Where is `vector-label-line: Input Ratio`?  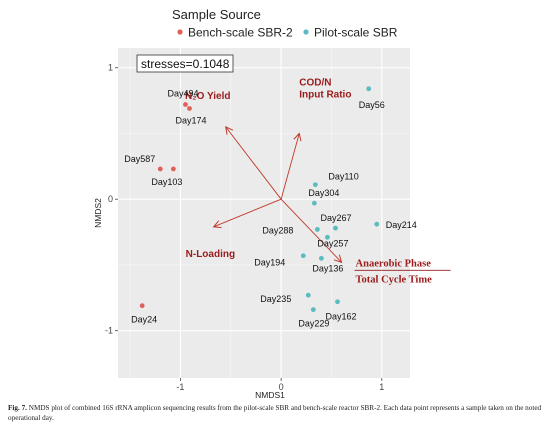 vector-label-line: Input Ratio is located at coordinates (325, 94).